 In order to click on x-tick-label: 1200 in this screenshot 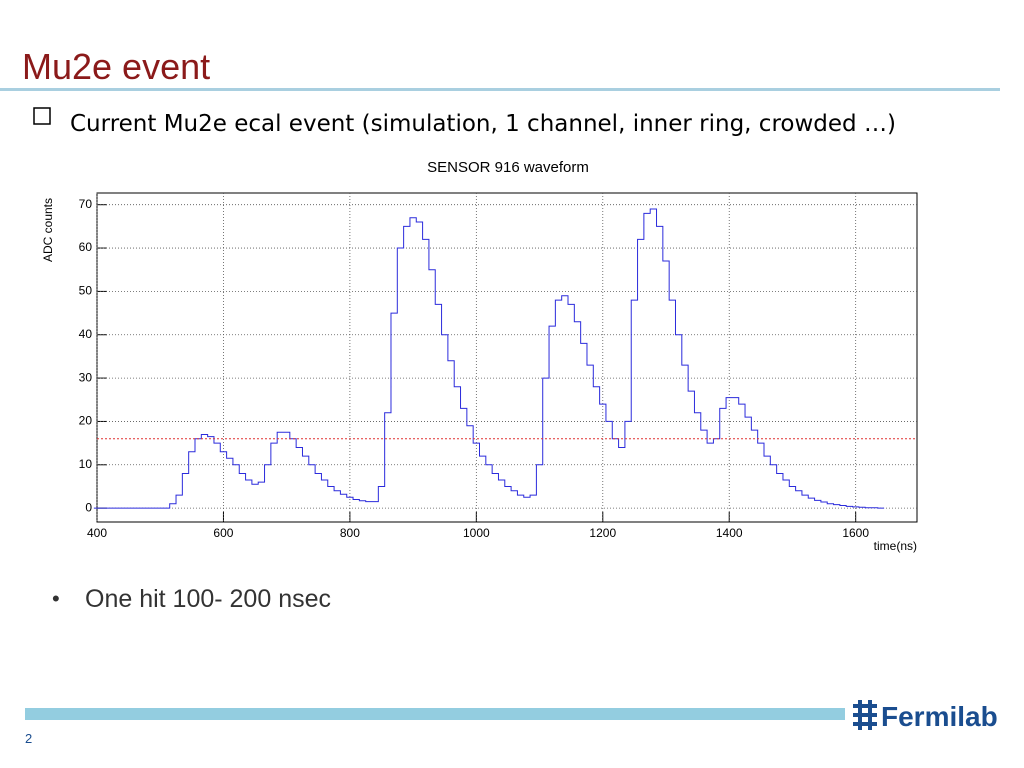, I will do `click(602, 533)`.